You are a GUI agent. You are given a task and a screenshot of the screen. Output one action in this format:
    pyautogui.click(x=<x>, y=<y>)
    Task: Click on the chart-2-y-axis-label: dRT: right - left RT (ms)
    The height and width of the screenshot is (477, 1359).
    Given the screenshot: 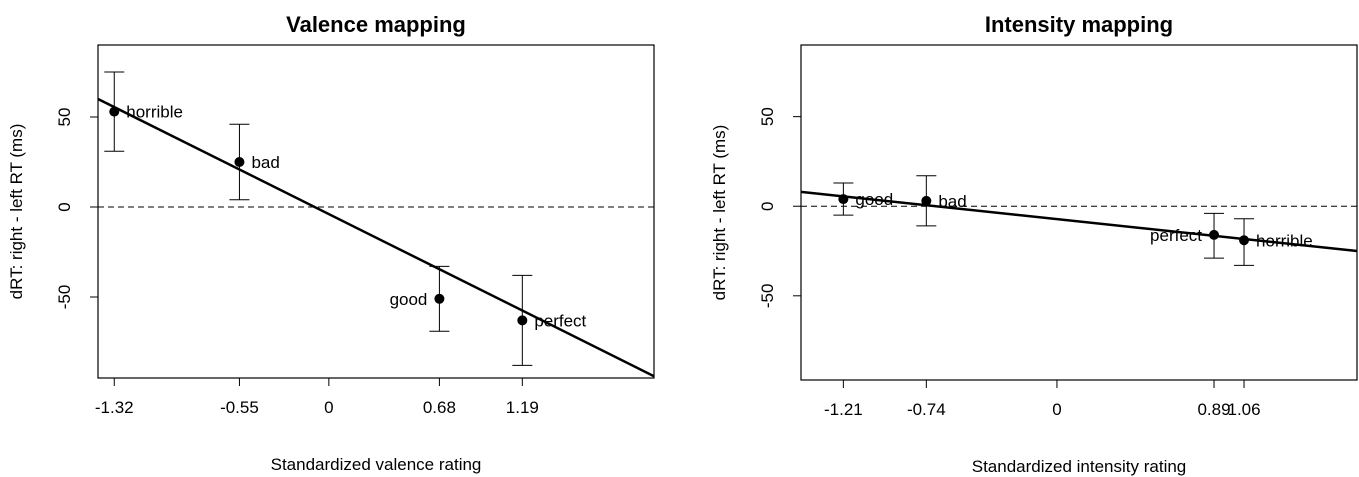 What is the action you would take?
    pyautogui.click(x=719, y=213)
    